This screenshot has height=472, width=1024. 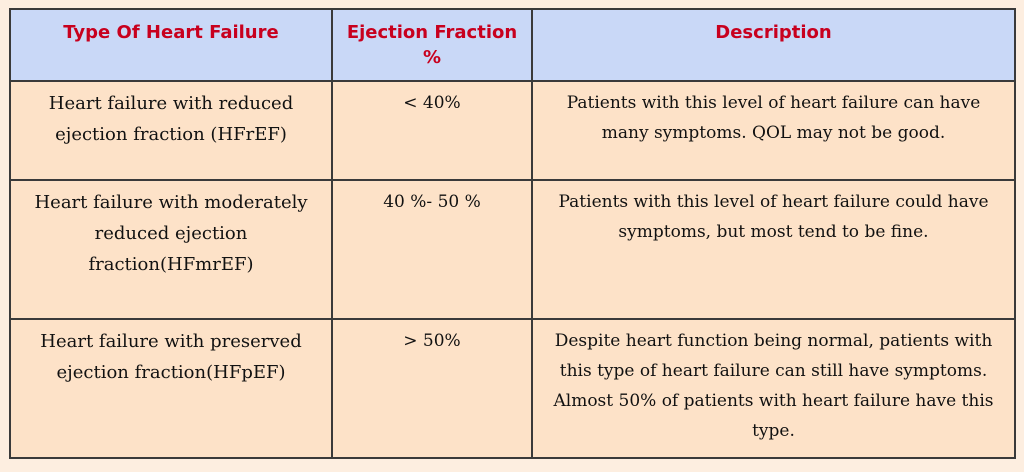 What do you see at coordinates (432, 130) in the screenshot?
I see `ef-cell: < 40%` at bounding box center [432, 130].